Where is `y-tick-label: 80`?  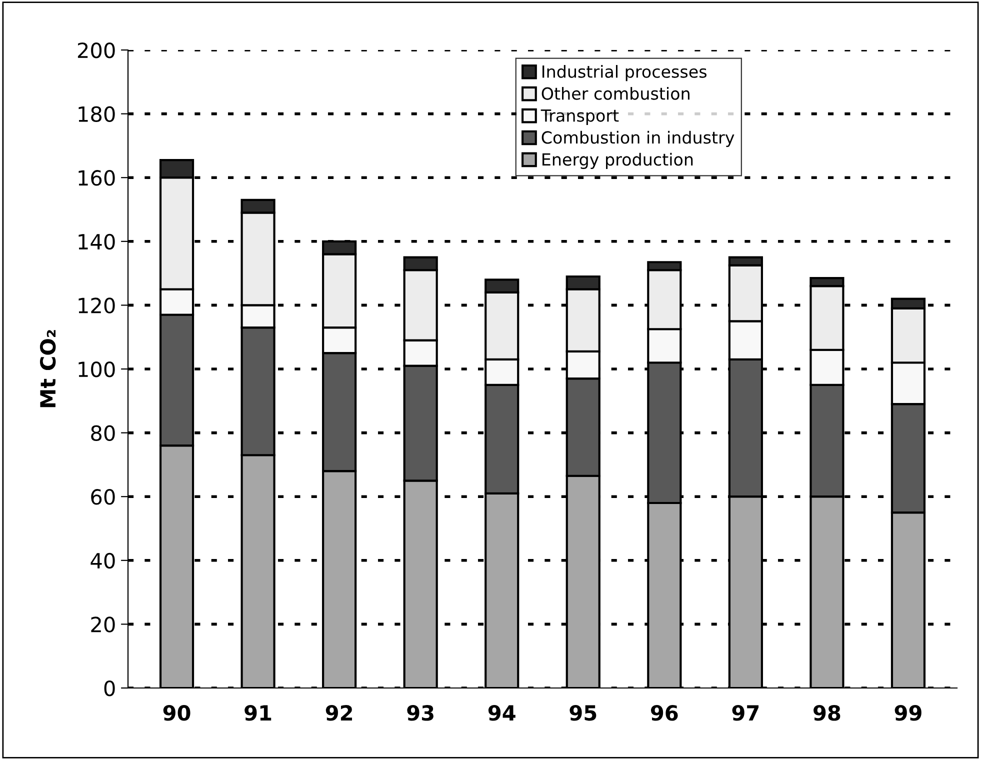 y-tick-label: 80 is located at coordinates (103, 433).